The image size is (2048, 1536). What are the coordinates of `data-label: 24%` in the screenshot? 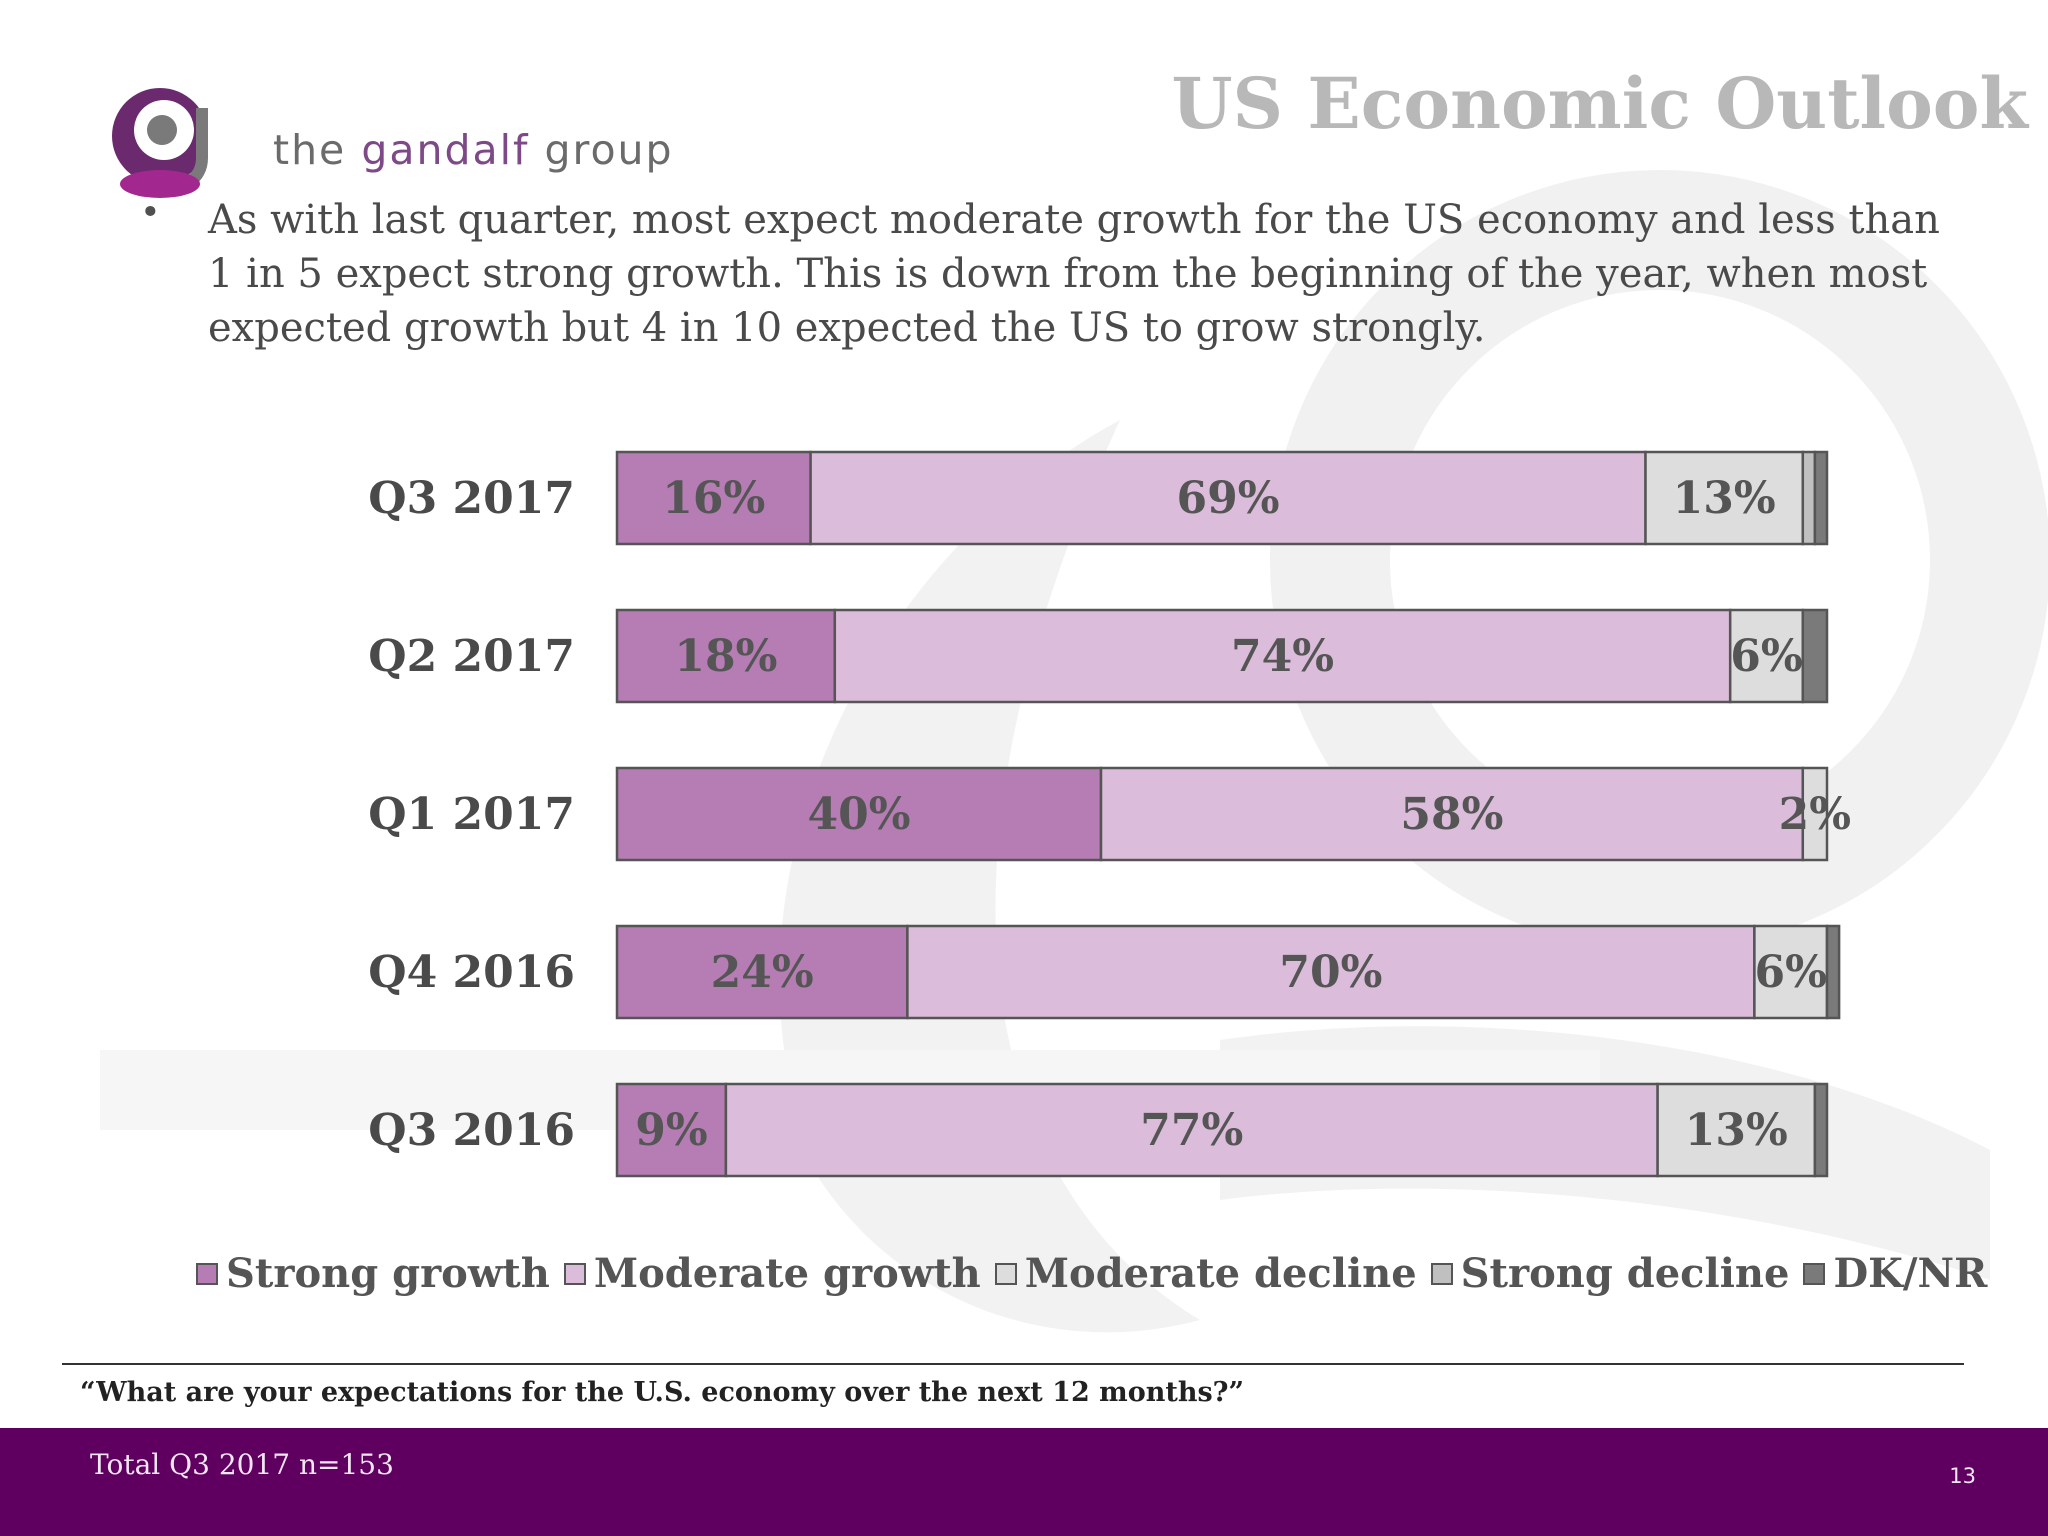 It's located at (762, 972).